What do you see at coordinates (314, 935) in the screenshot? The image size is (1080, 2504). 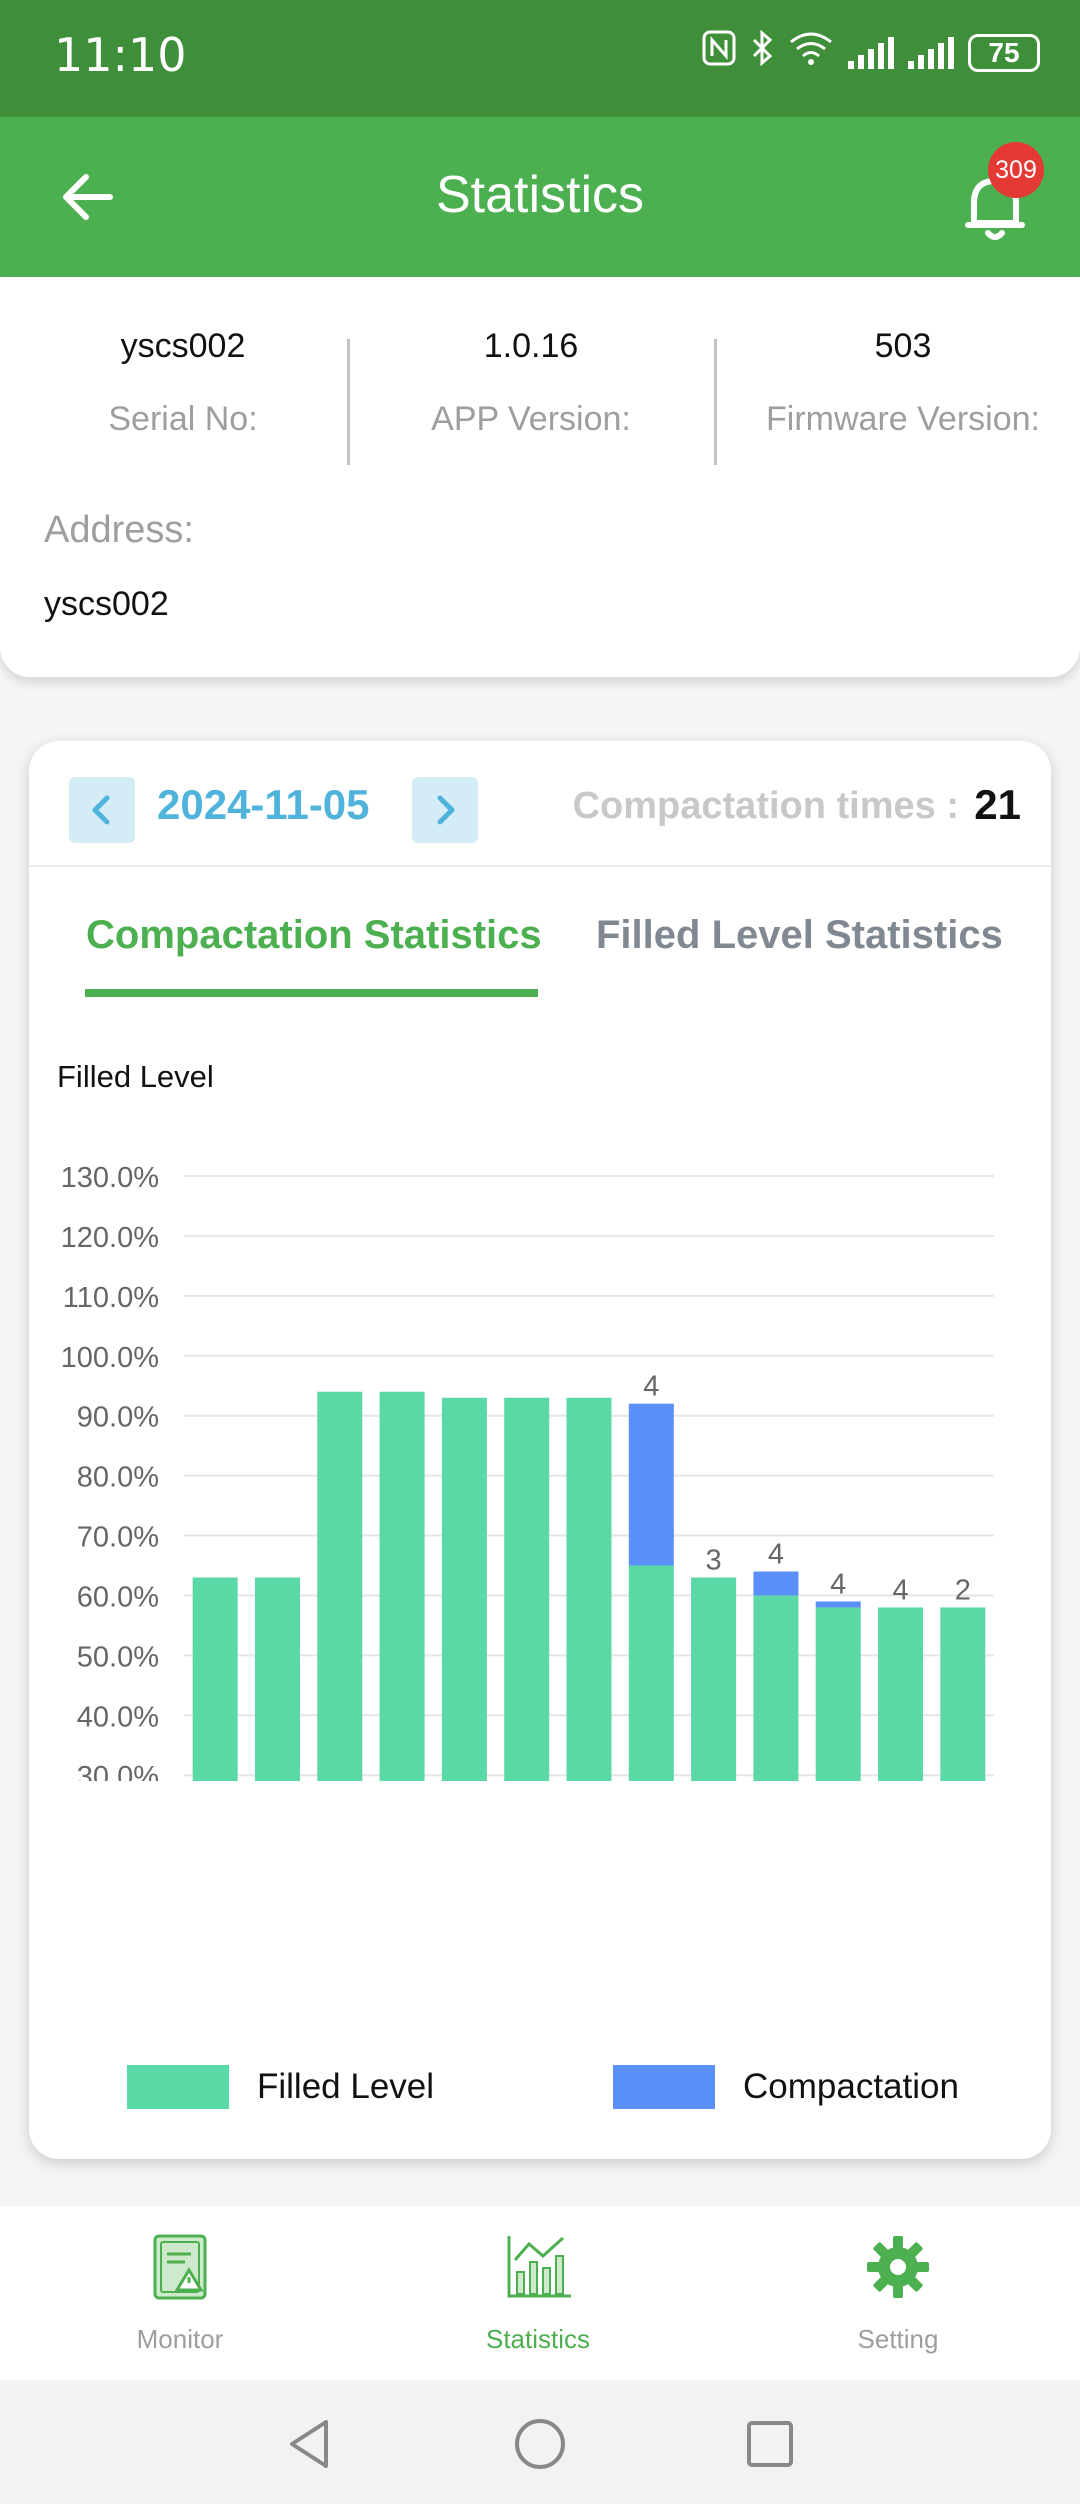 I see `tab-compaction-statistics: Compactation Statistics` at bounding box center [314, 935].